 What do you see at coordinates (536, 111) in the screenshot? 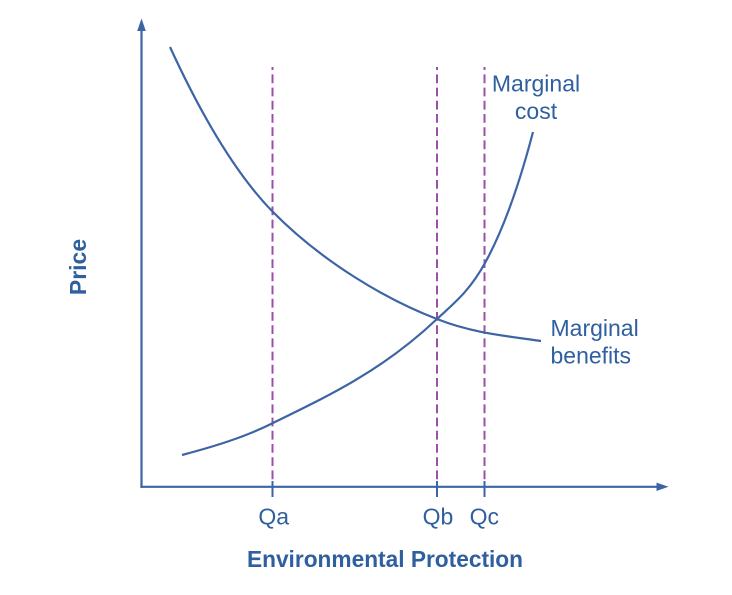
I see `svg-text: cost` at bounding box center [536, 111].